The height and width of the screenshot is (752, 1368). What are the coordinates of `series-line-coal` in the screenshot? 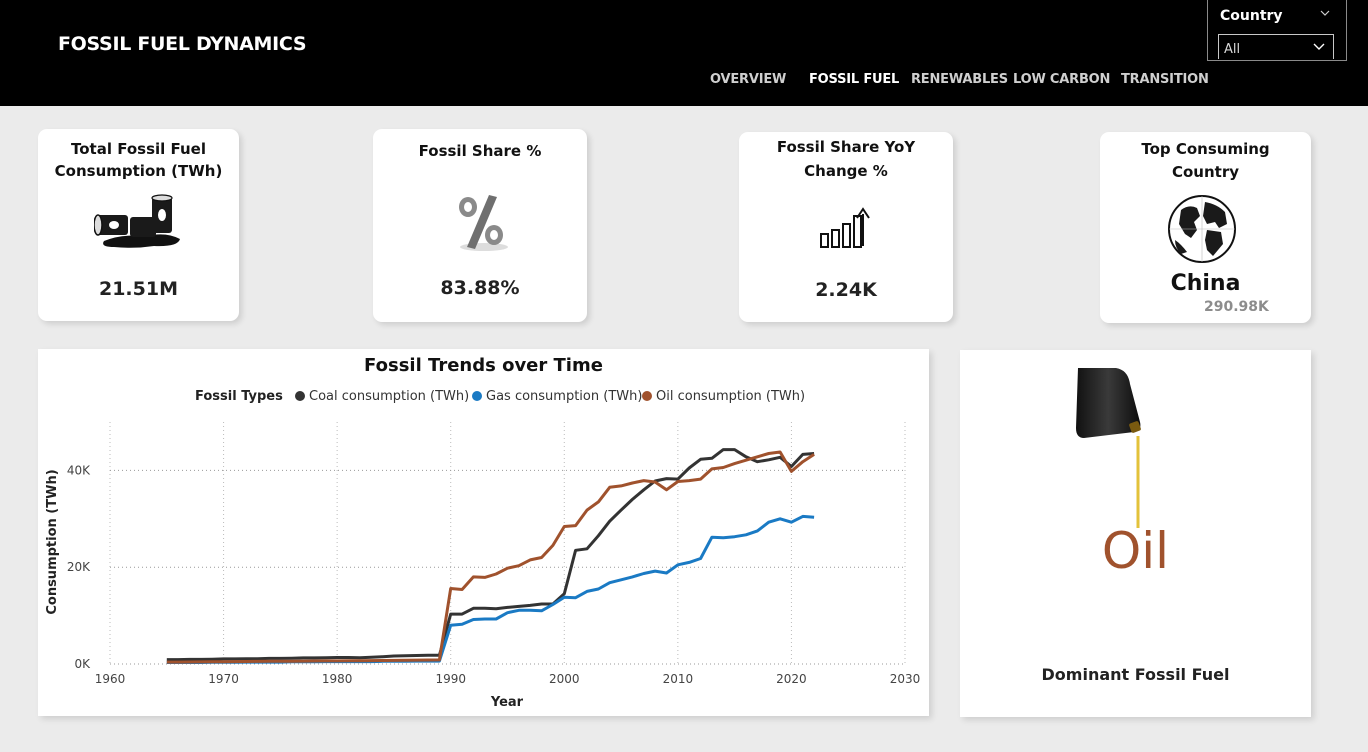 It's located at (490, 555).